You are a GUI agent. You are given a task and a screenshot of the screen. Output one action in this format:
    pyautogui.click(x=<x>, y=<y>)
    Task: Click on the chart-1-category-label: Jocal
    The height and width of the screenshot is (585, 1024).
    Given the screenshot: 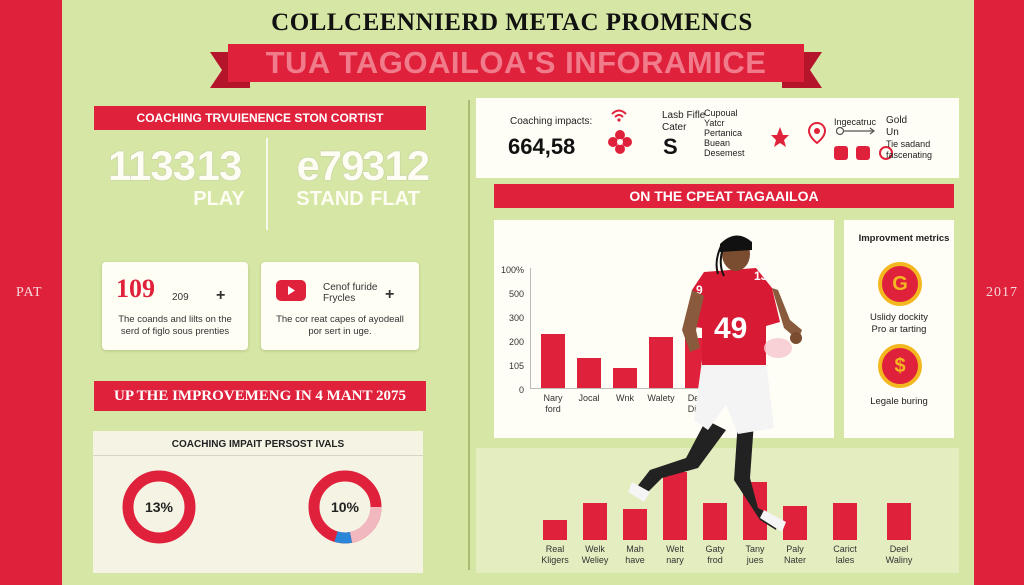 What is the action you would take?
    pyautogui.click(x=589, y=398)
    